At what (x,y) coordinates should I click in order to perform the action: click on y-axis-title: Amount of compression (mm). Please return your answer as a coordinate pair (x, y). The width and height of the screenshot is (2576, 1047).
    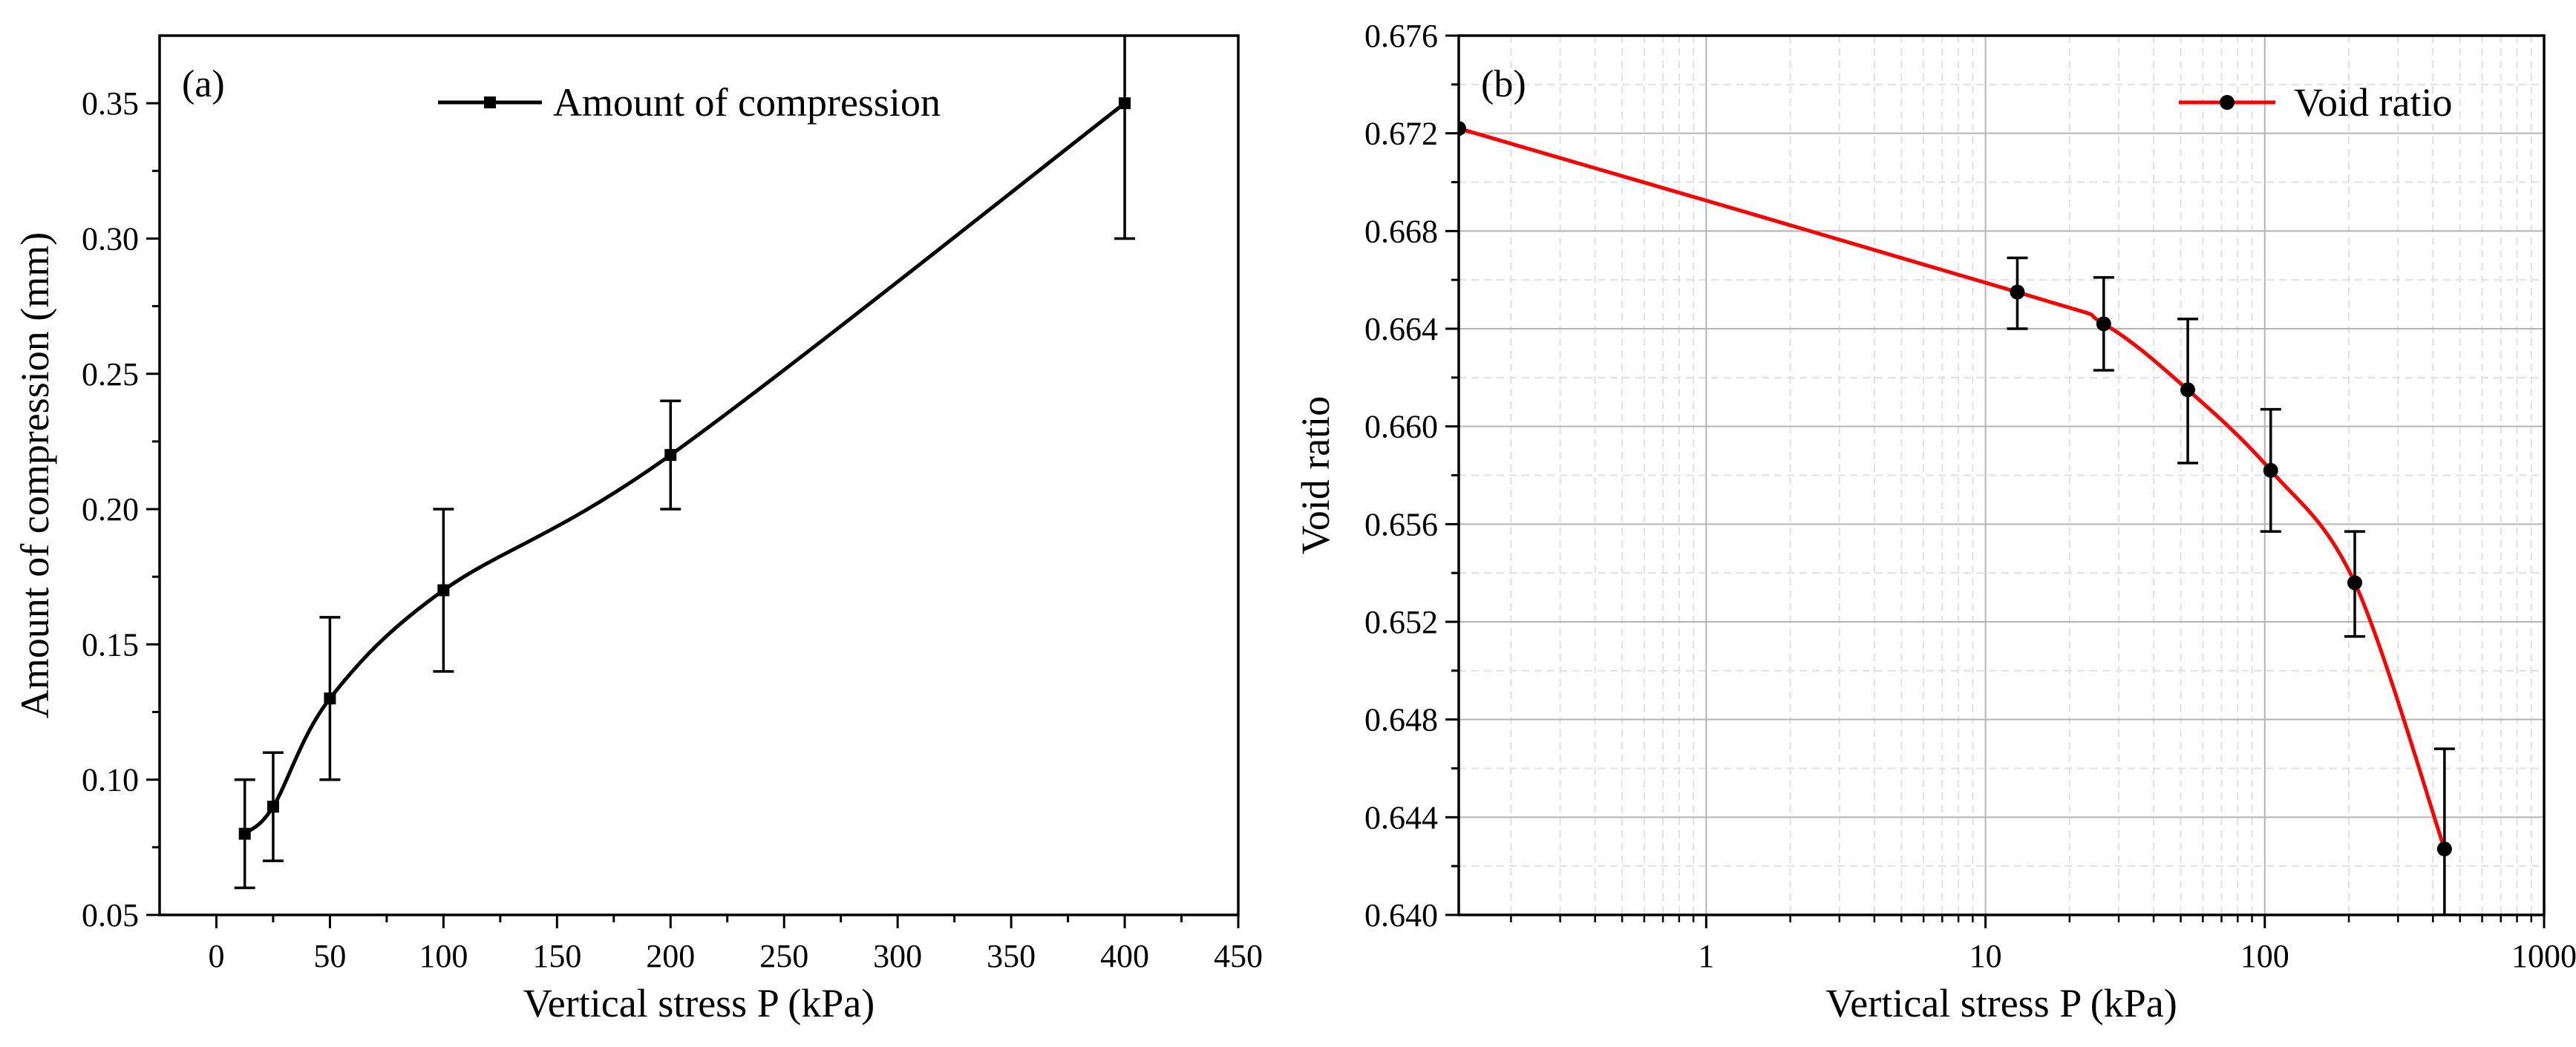
    Looking at the image, I should click on (35, 475).